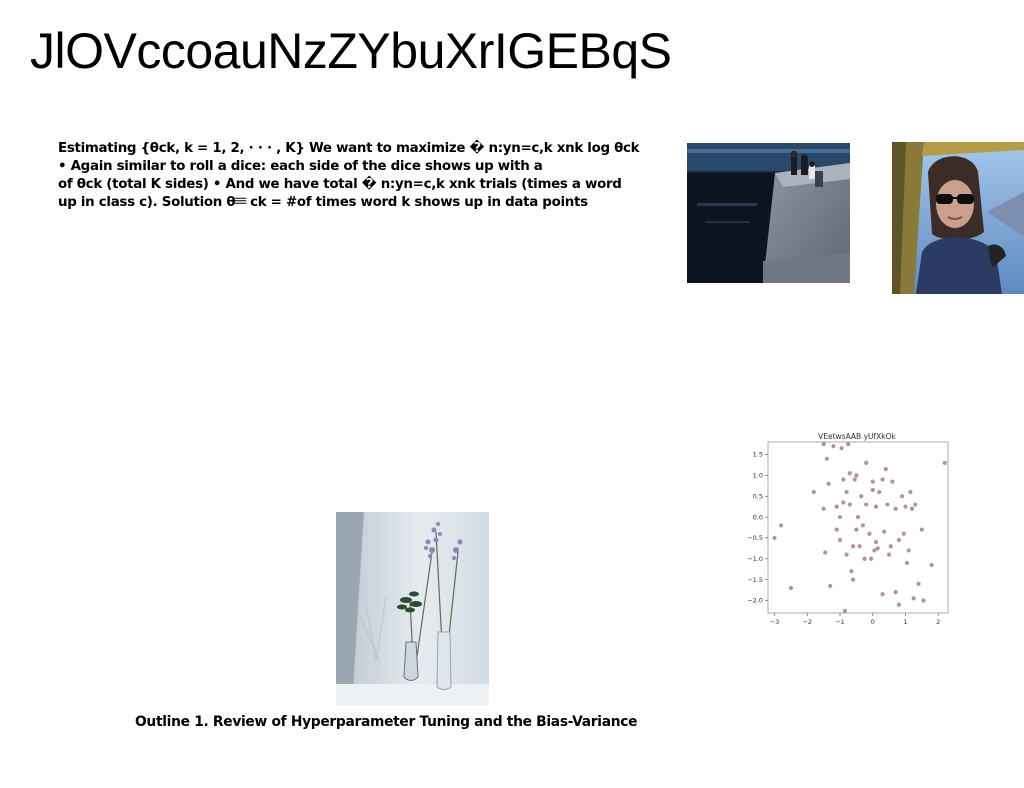 This screenshot has width=1024, height=788. I want to click on y-tick-label: −0.5, so click(755, 538).